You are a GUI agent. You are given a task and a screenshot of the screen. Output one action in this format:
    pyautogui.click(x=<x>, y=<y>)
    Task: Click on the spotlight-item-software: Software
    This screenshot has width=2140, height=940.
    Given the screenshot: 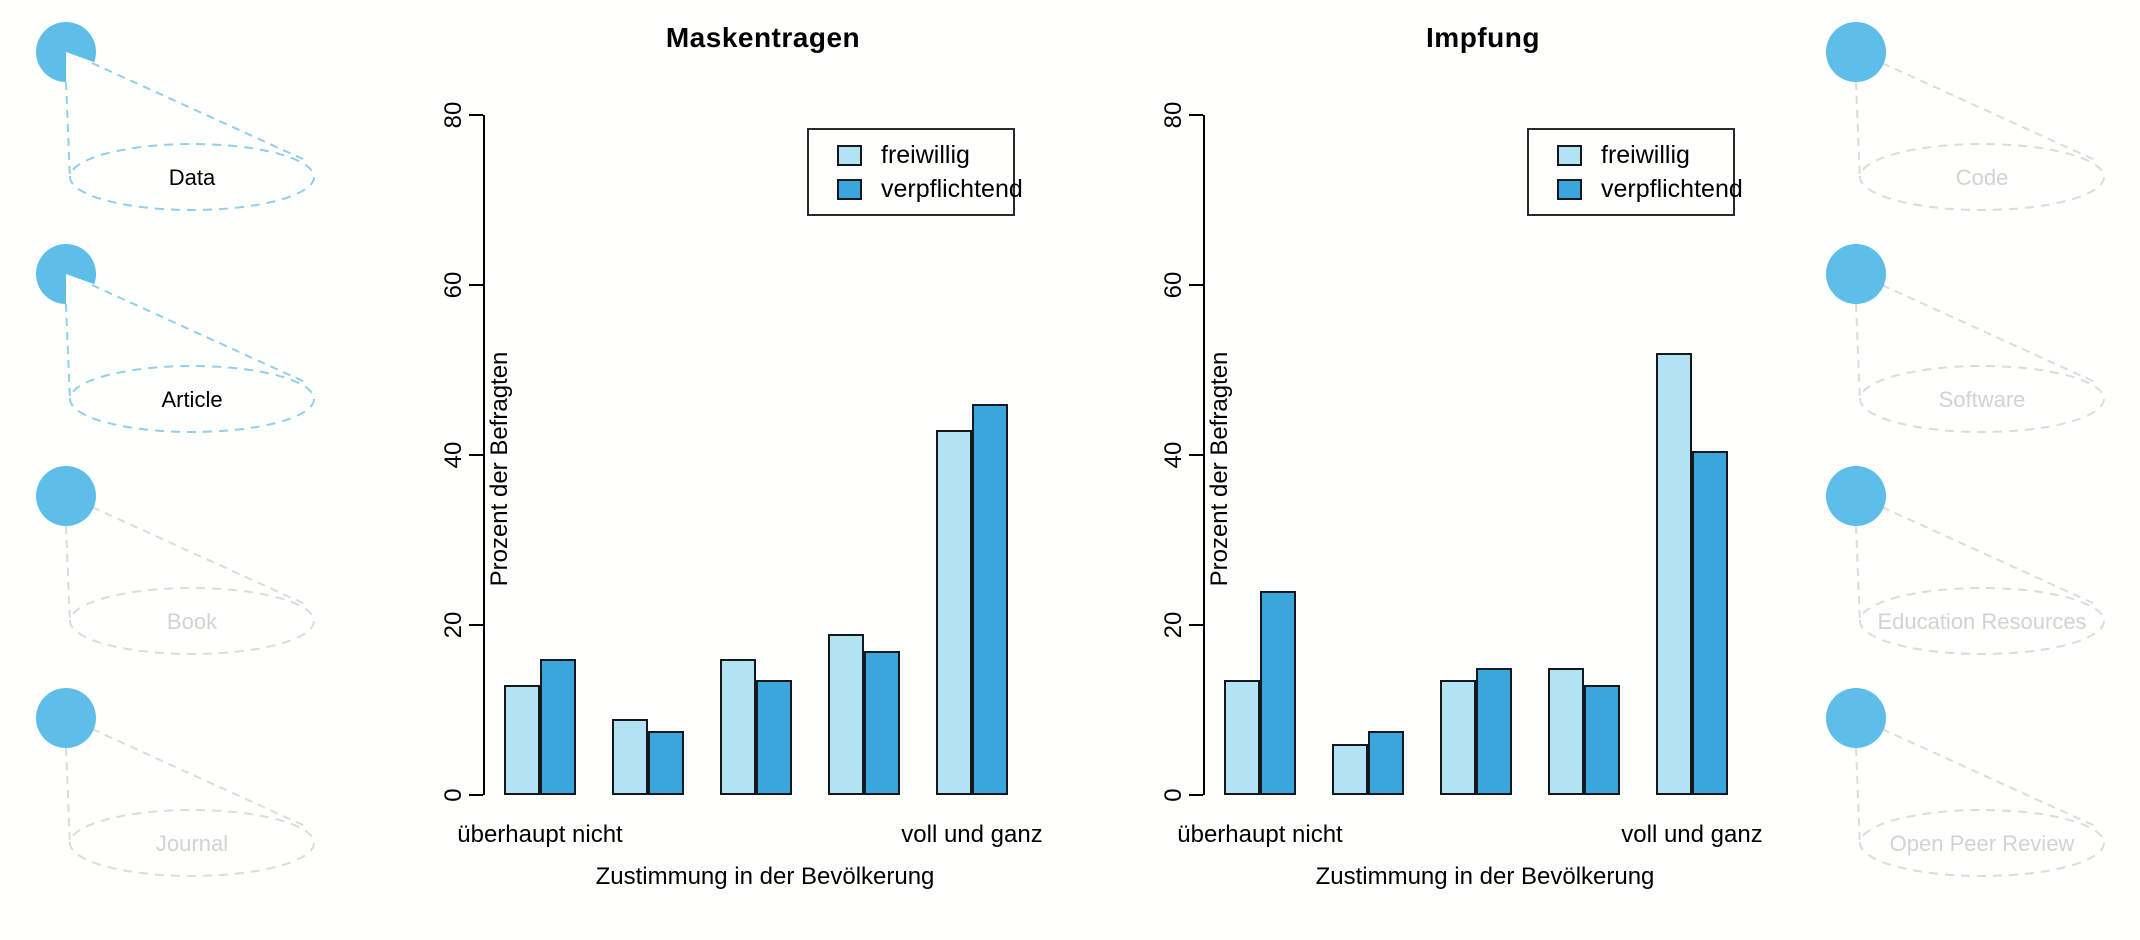 What is the action you would take?
    pyautogui.click(x=1965, y=338)
    